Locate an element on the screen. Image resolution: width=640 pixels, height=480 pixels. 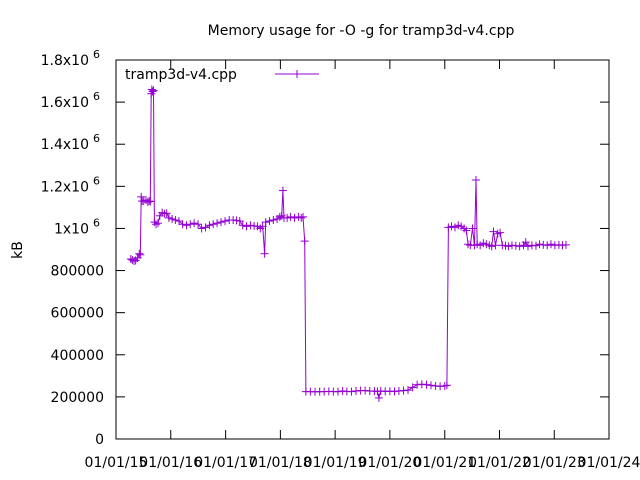
y-tick-label: 1x10 6 is located at coordinates (77, 226).